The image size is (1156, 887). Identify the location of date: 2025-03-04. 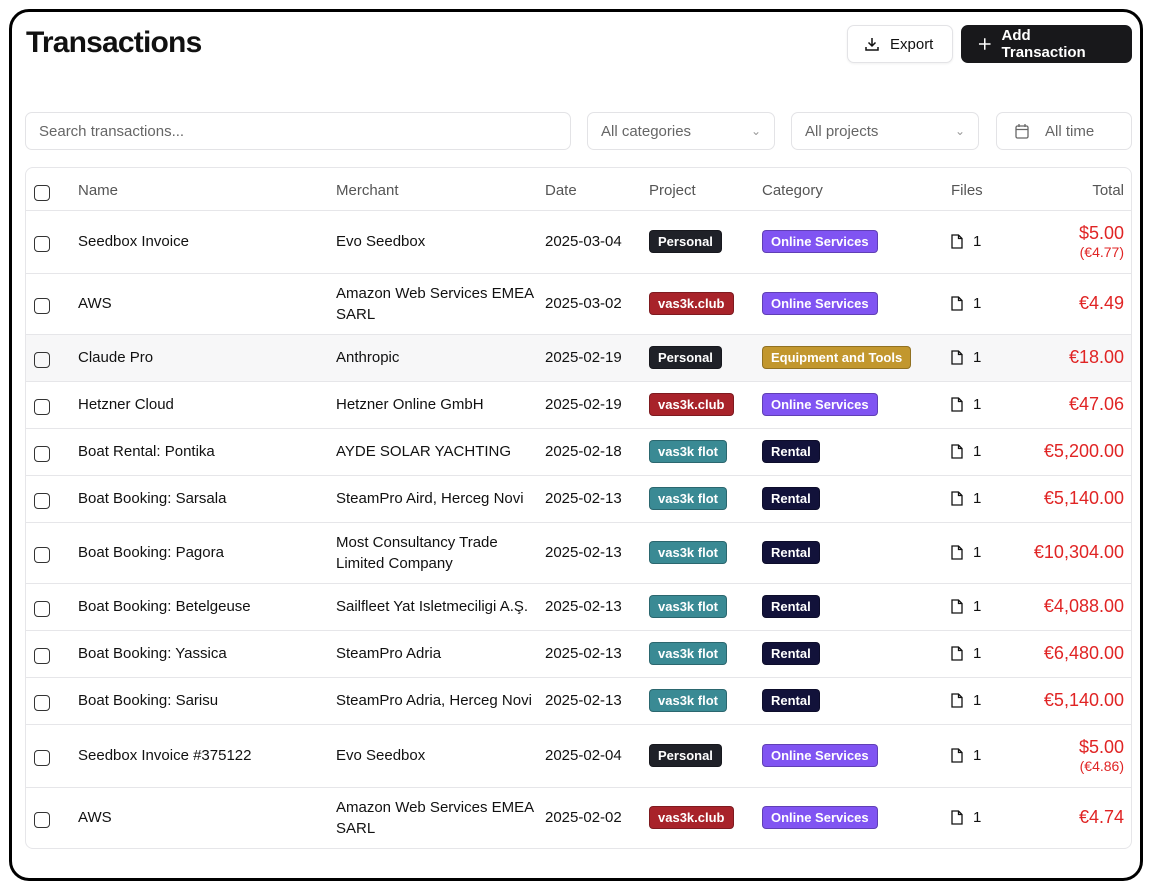
(597, 242).